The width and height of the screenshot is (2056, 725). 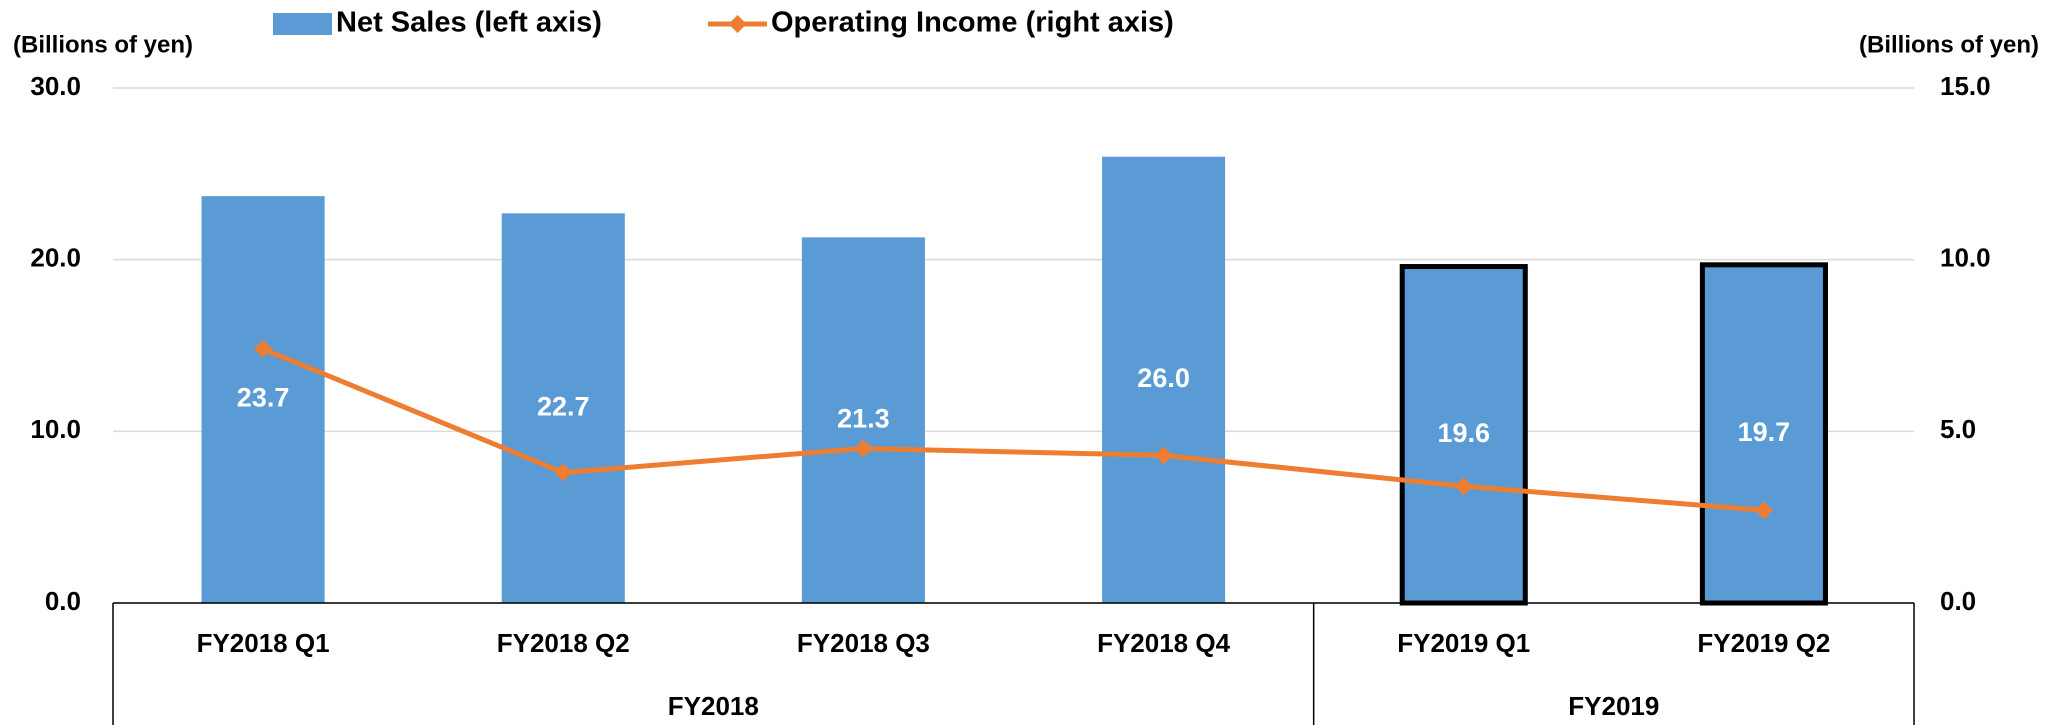 I want to click on x-tick-label: FY2019 Q2, so click(x=1763, y=643).